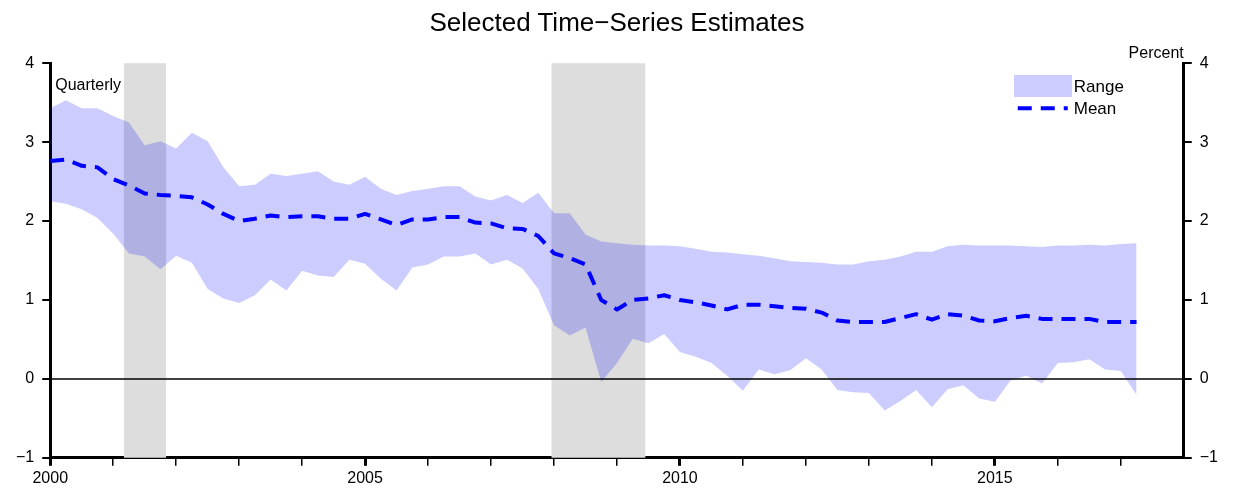  Describe the element at coordinates (30, 62) in the screenshot. I see `y-tick-label: 4` at that location.